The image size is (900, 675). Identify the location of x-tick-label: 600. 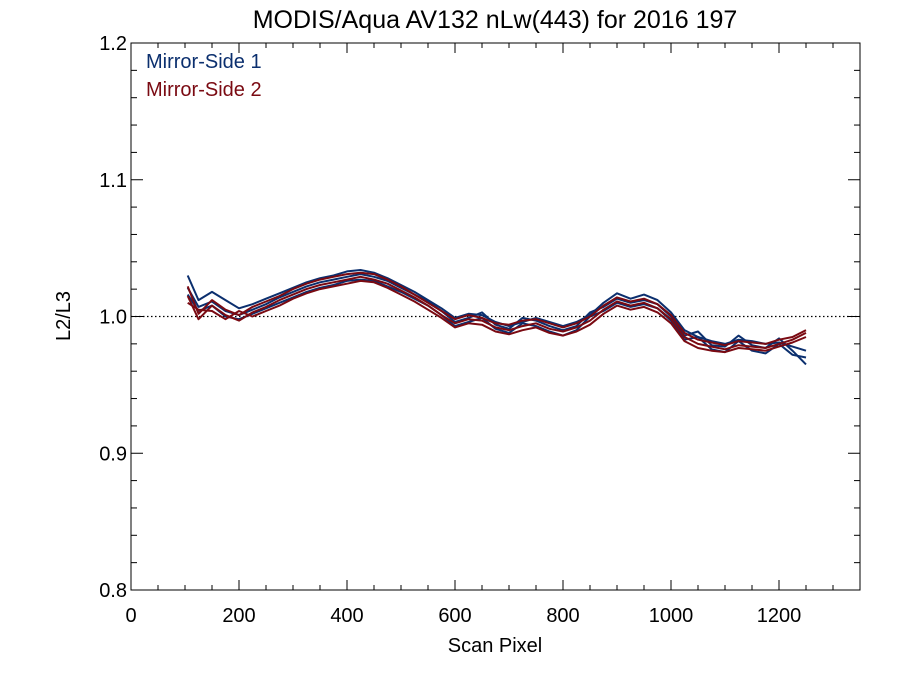
(454, 616).